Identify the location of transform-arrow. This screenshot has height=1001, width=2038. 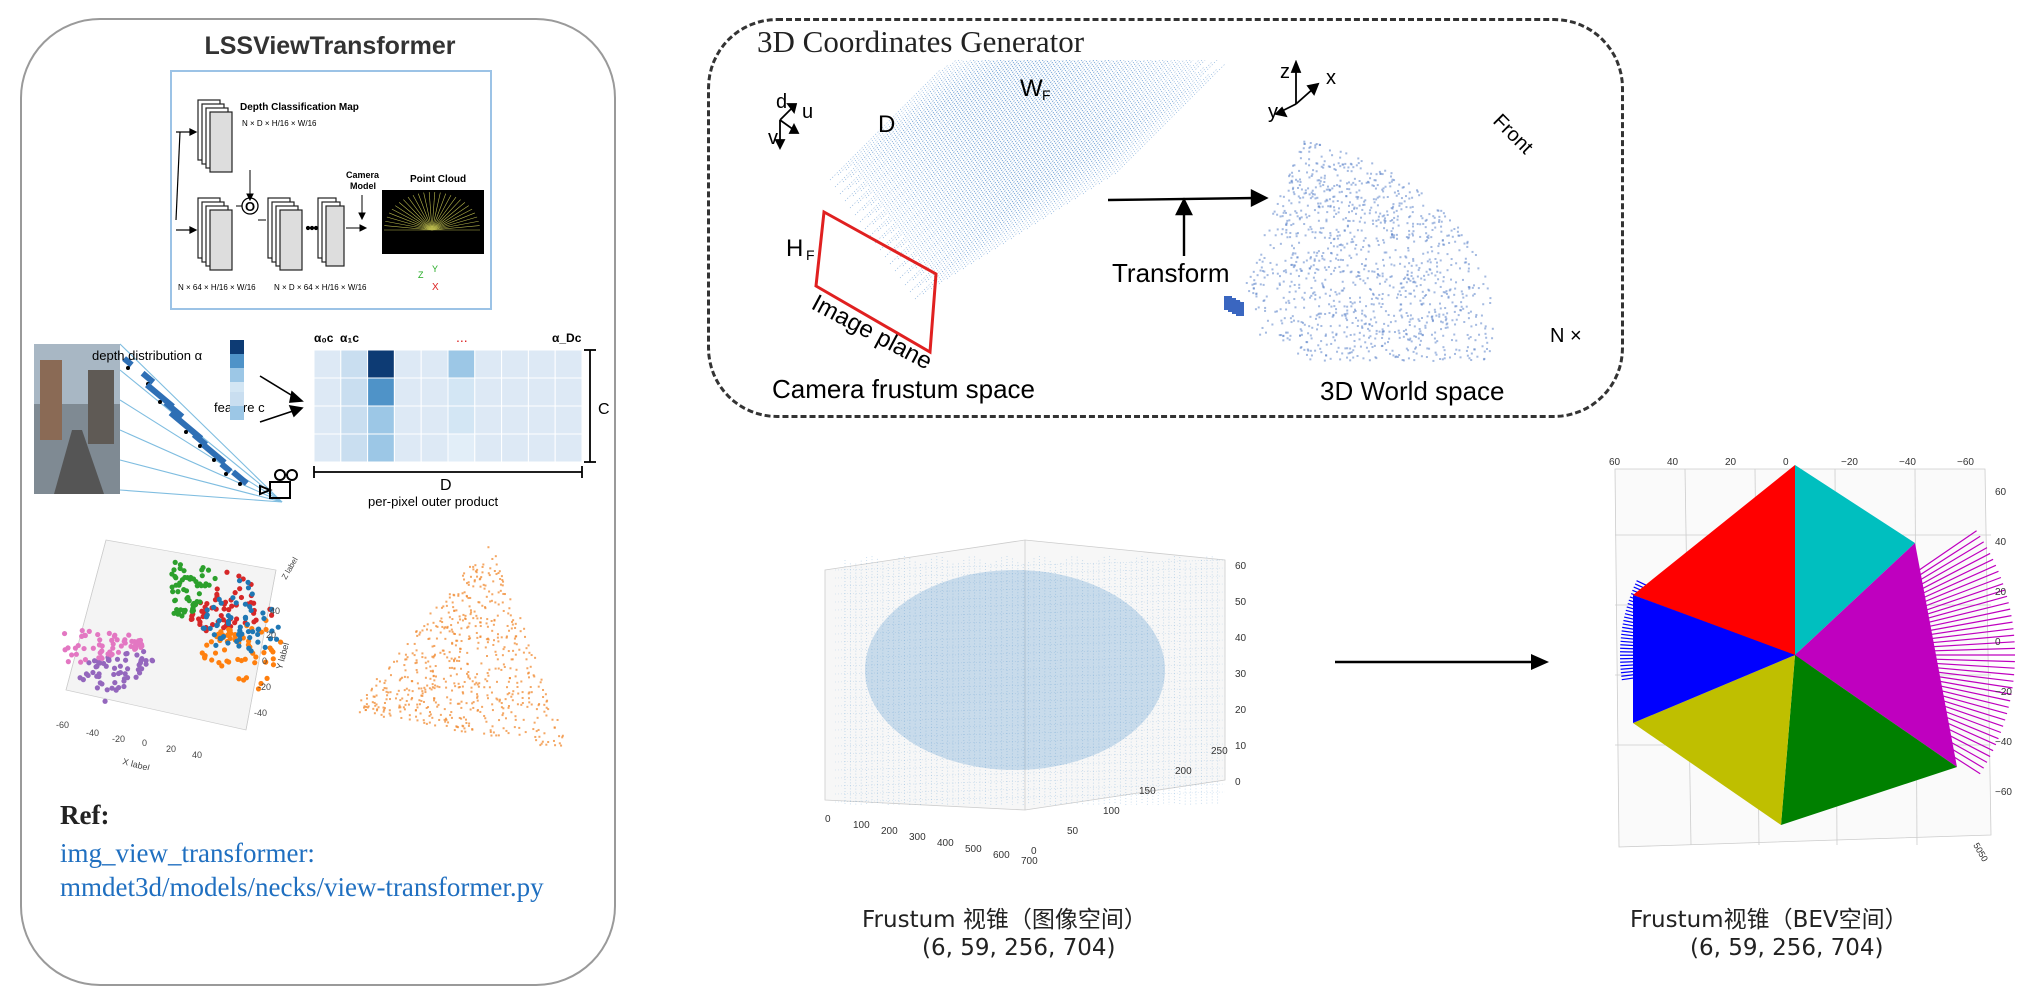
(1187, 223).